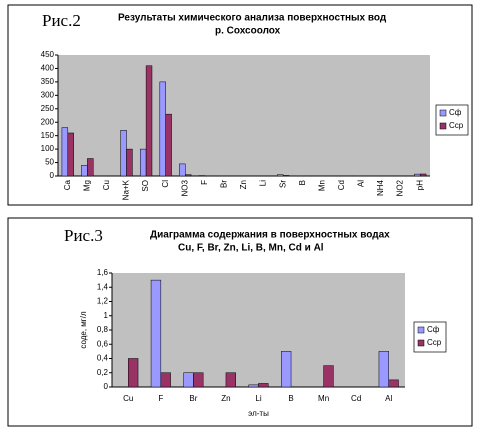 This screenshot has width=482, height=441. Describe the element at coordinates (251, 248) in the screenshot. I see `chart-title: Cu, F, Br, Zn, Li, B, Mn, Cd и Al` at that location.